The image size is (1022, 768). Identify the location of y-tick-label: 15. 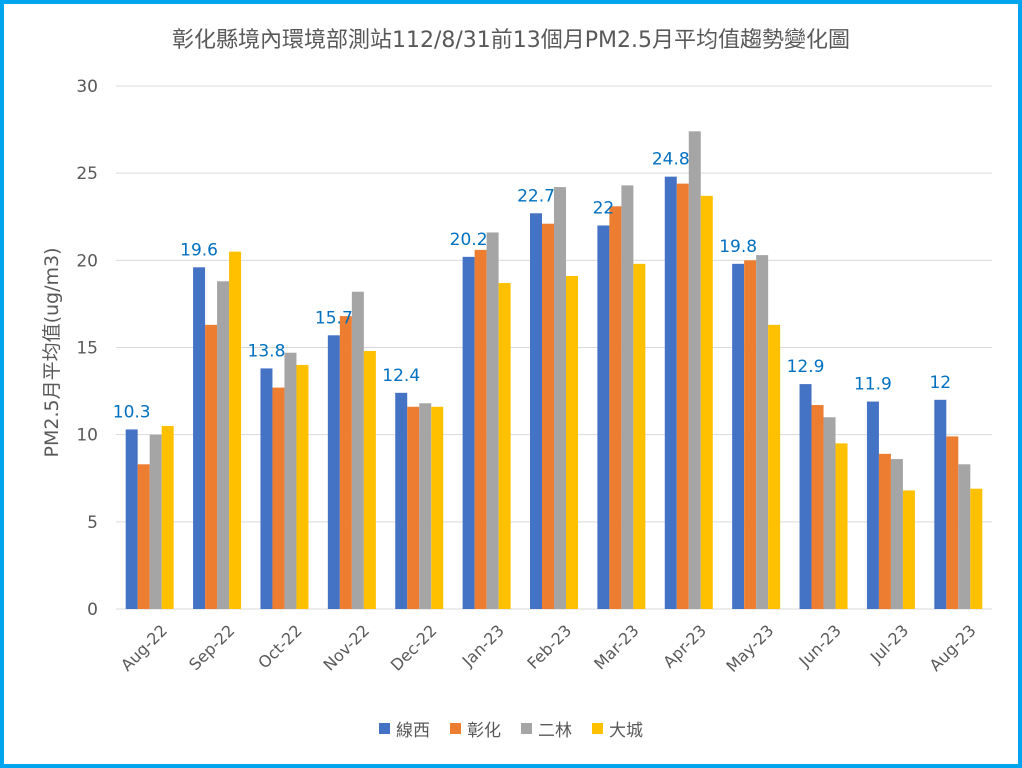
(87, 349).